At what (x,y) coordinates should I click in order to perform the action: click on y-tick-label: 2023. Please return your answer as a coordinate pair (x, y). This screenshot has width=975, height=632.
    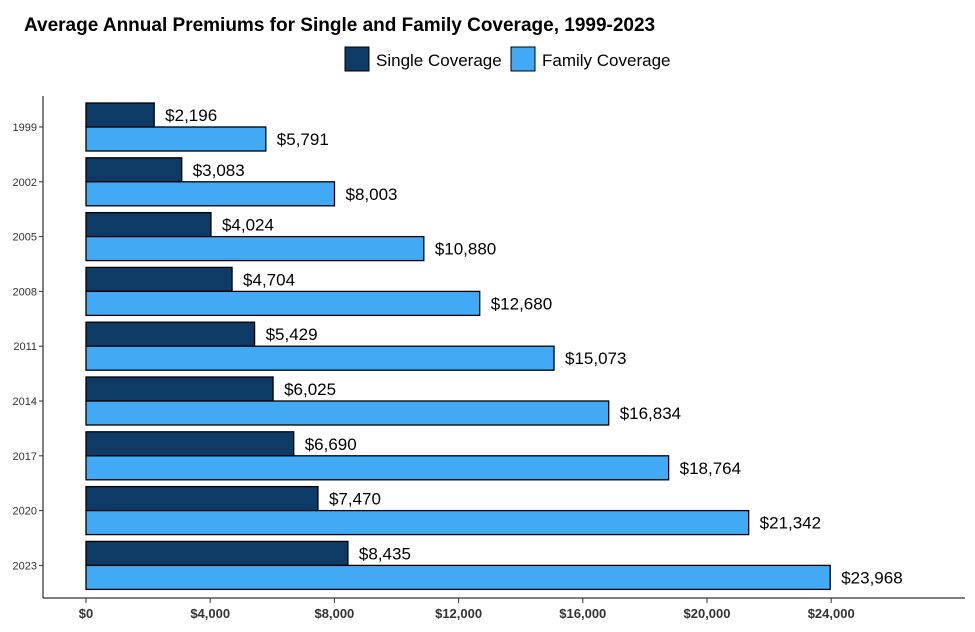
    Looking at the image, I should click on (25, 566).